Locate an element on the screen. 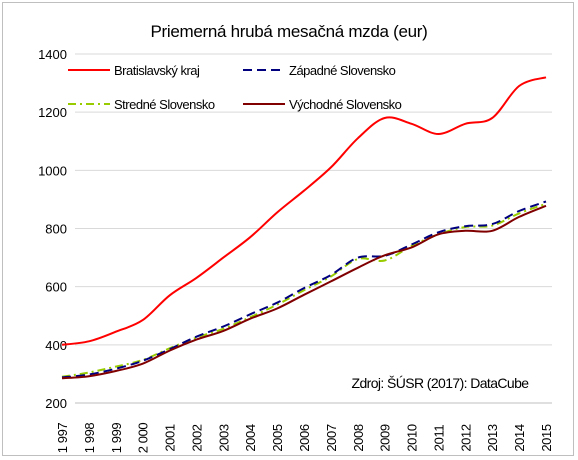  y-tick-label: 800 is located at coordinates (56, 229).